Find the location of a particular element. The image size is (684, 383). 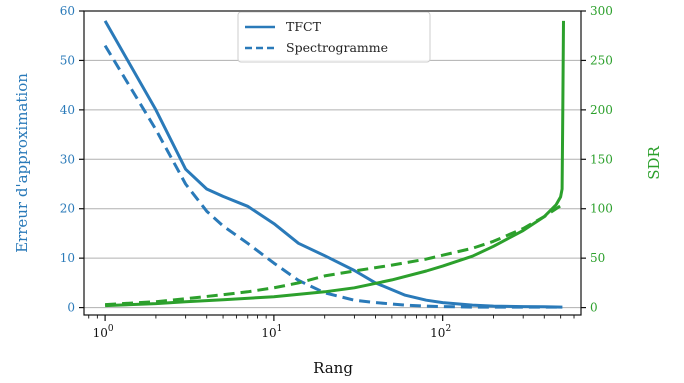

y-left-axis-label: Erreur d'approximation is located at coordinates (22, 163).